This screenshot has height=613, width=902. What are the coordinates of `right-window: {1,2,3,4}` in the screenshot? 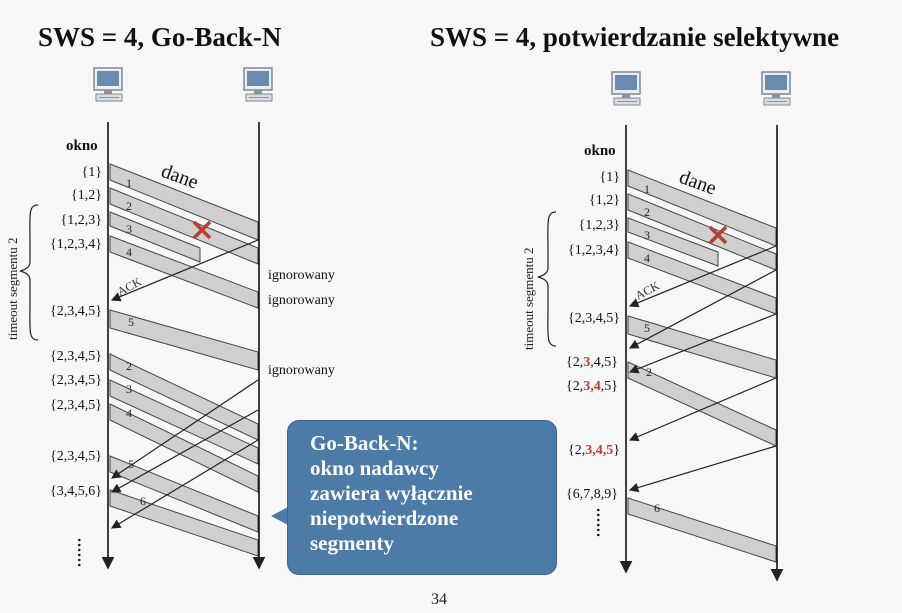 It's located at (594, 250).